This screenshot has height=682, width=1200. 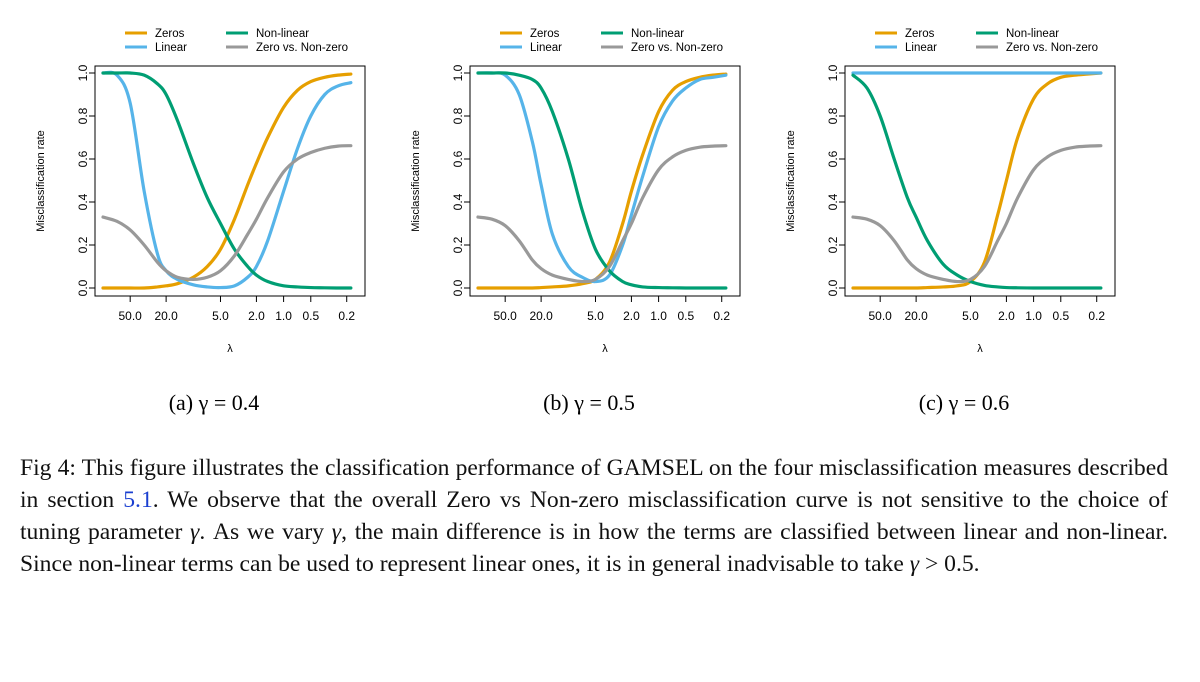 What do you see at coordinates (952, 564) in the screenshot?
I see `caption-text-5: > 0.5.` at bounding box center [952, 564].